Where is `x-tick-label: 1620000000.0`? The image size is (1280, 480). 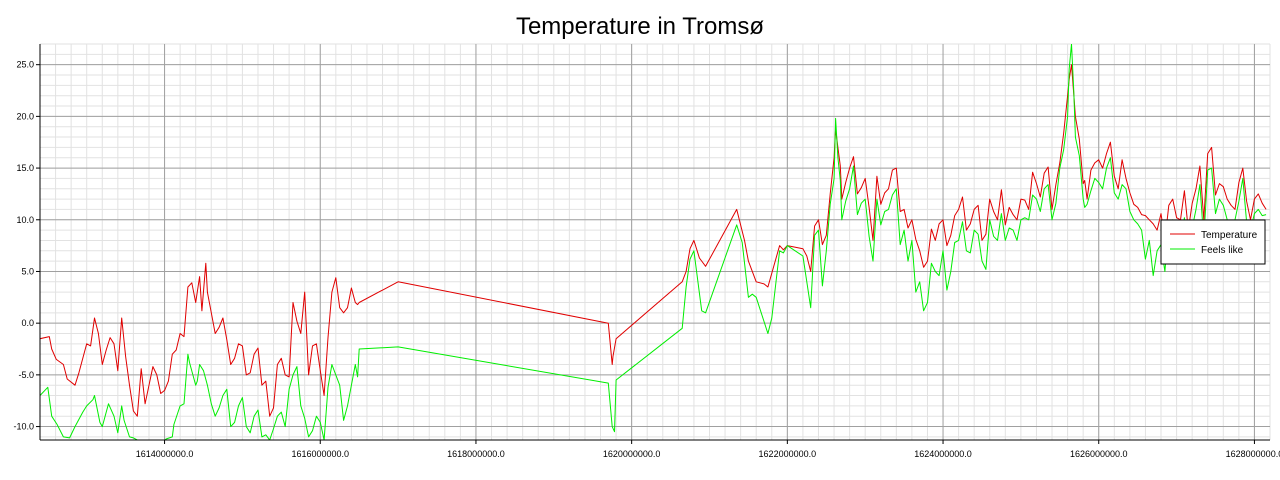 x-tick-label: 1620000000.0 is located at coordinates (632, 454).